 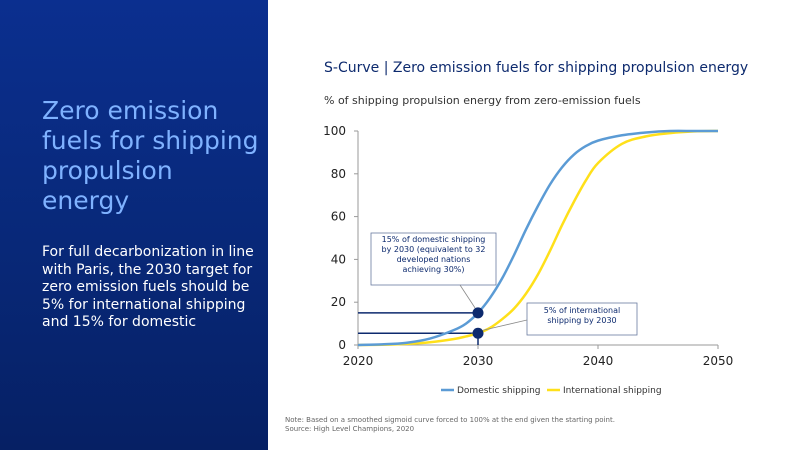 What do you see at coordinates (612, 391) in the screenshot?
I see `legend-label: International shipping` at bounding box center [612, 391].